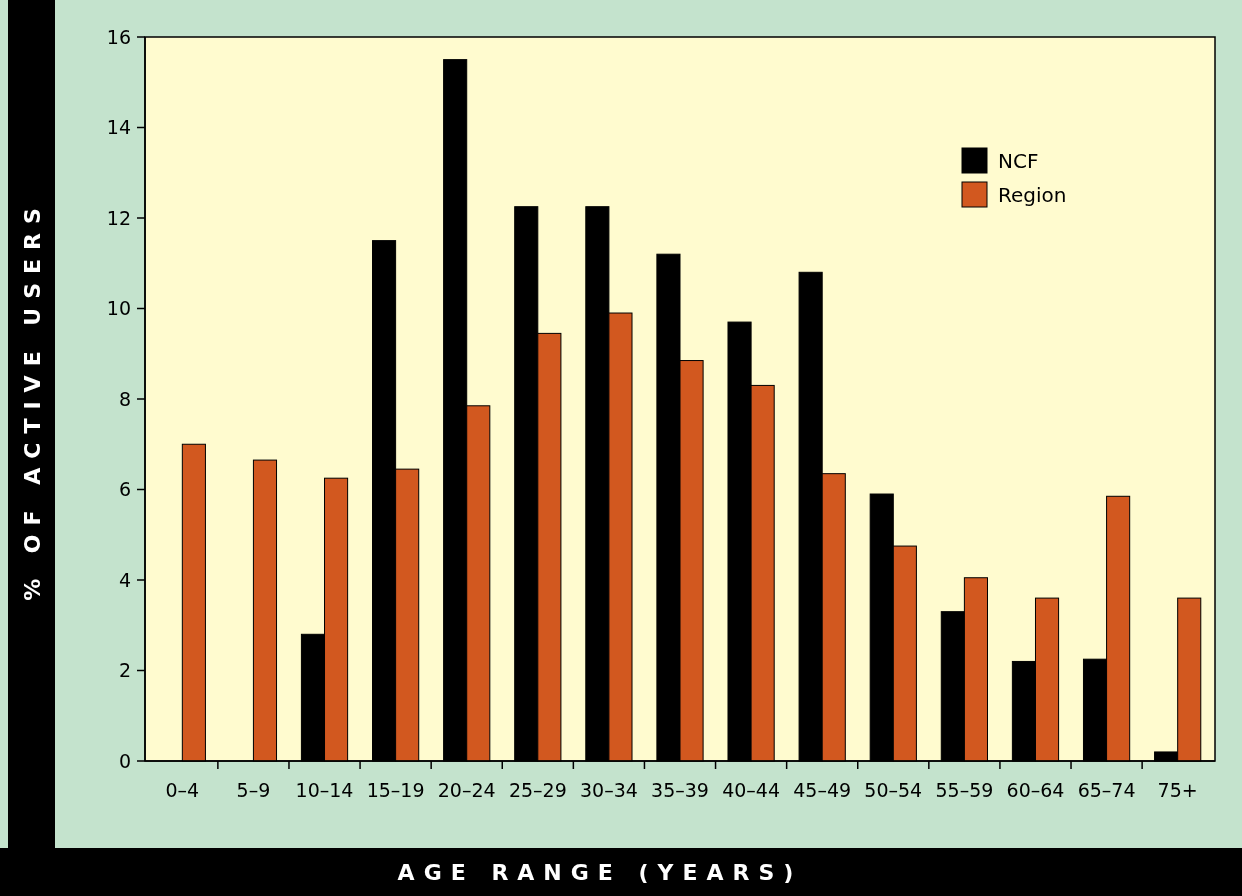 The image size is (1242, 896). Describe the element at coordinates (1177, 790) in the screenshot. I see `x-tick-label: 75+` at that location.